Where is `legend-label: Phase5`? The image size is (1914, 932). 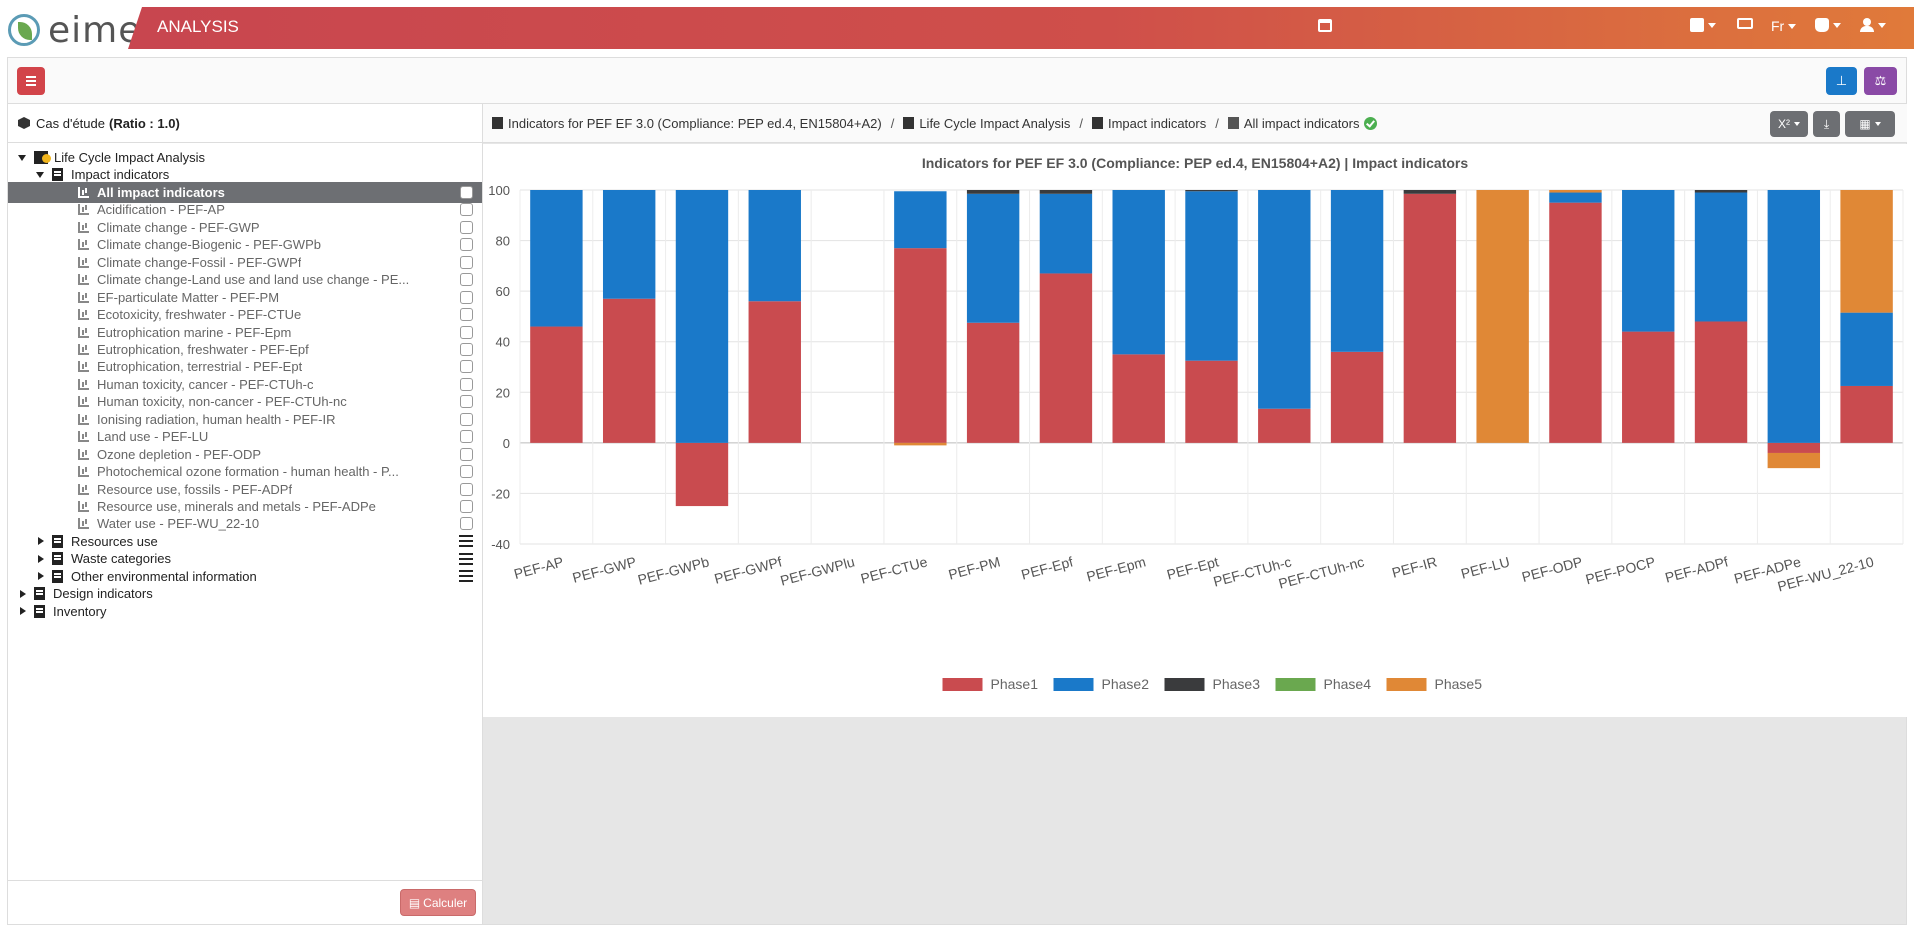
legend-label: Phase5 is located at coordinates (1459, 684).